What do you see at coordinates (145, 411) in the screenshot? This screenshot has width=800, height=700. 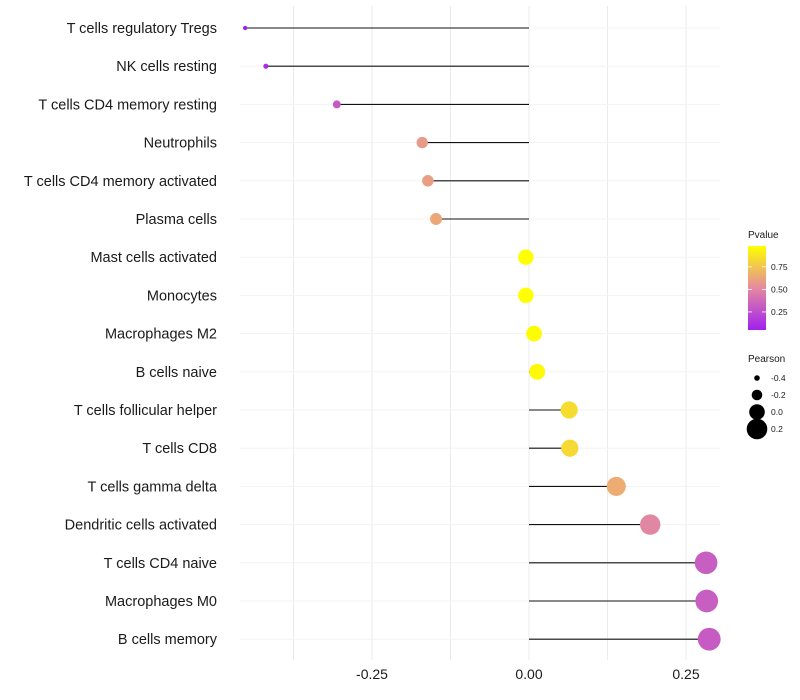 I see `y-axis-label: T cells follicular helper` at bounding box center [145, 411].